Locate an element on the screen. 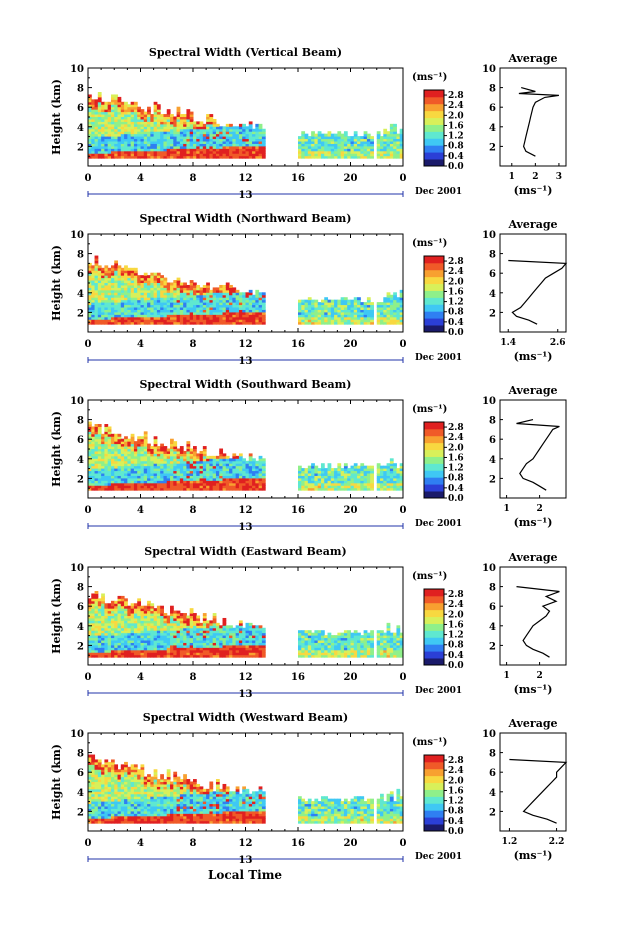  colorbar: 0.00.40.81.21.62.02.42.8 is located at coordinates (443, 130).